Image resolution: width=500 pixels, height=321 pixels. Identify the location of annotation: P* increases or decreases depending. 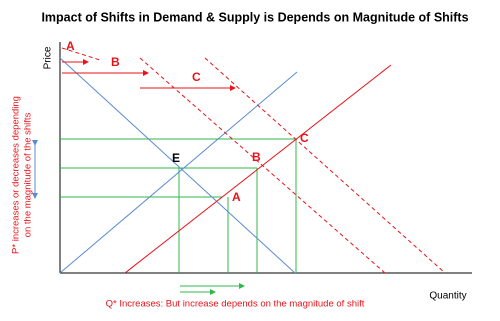
(16, 175).